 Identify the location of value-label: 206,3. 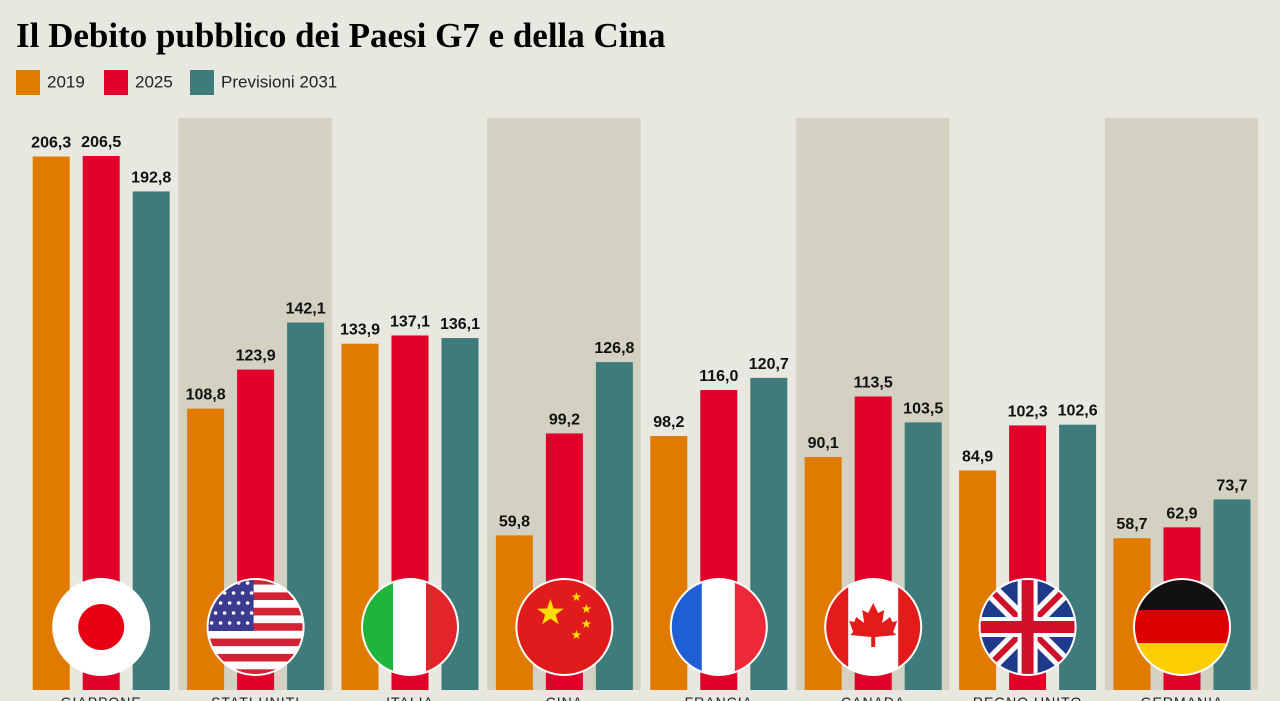
(51, 143).